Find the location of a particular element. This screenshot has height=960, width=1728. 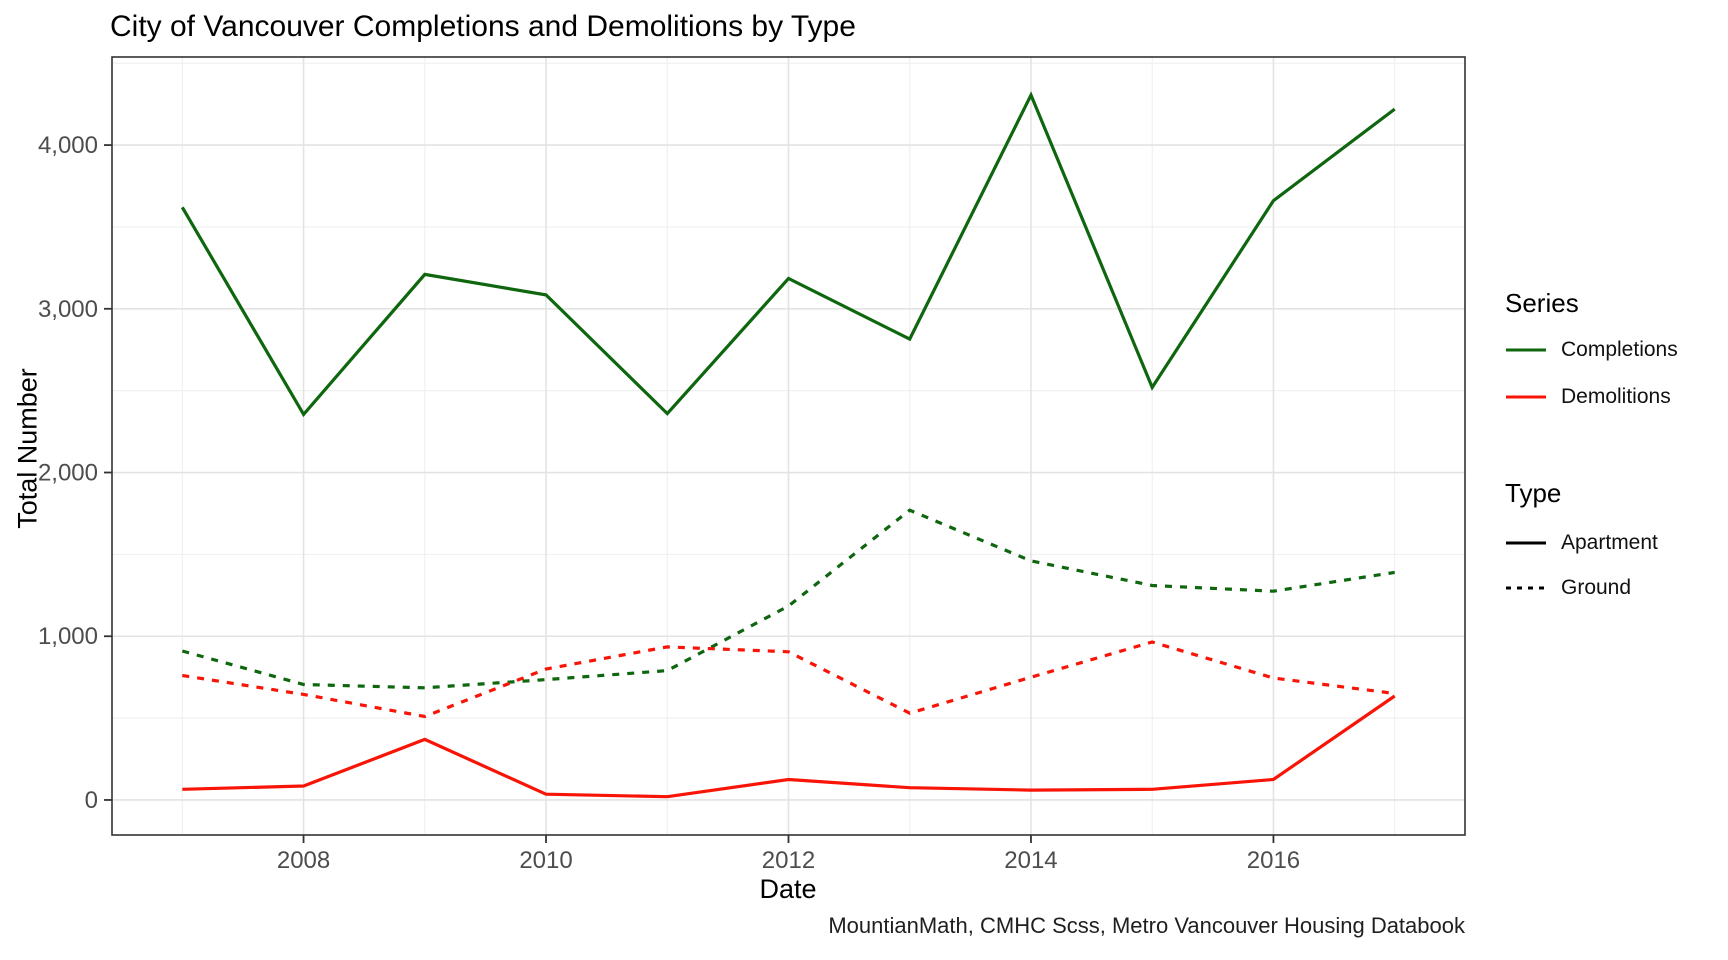

y-axis-tick-label: 4,000 is located at coordinates (68, 145).